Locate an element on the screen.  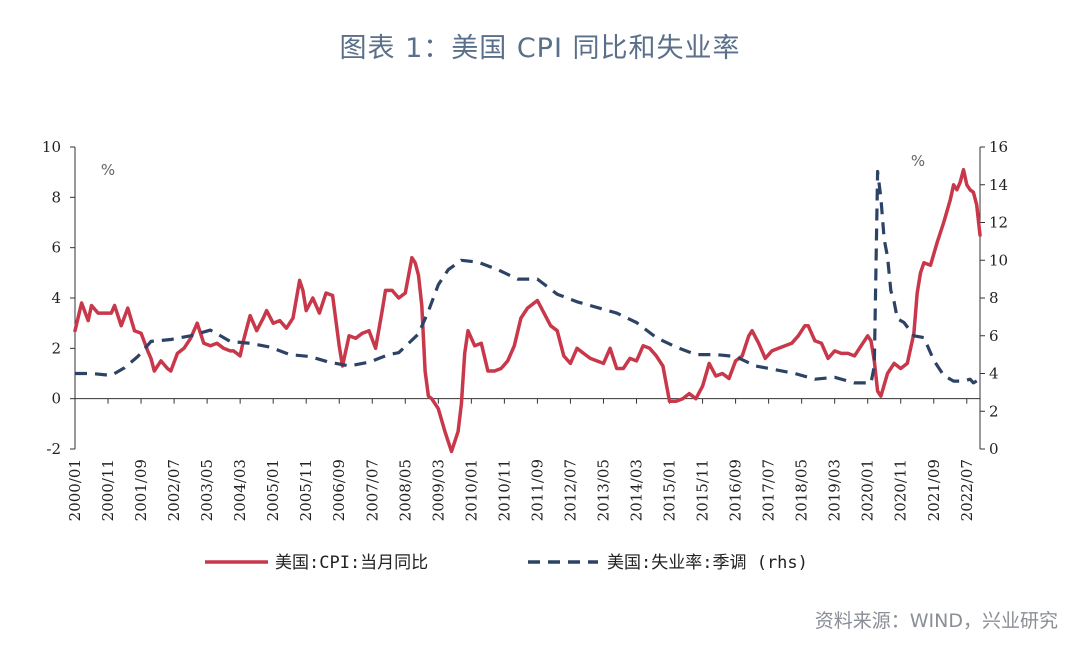
x-tick-label: 2001/09 is located at coordinates (141, 490).